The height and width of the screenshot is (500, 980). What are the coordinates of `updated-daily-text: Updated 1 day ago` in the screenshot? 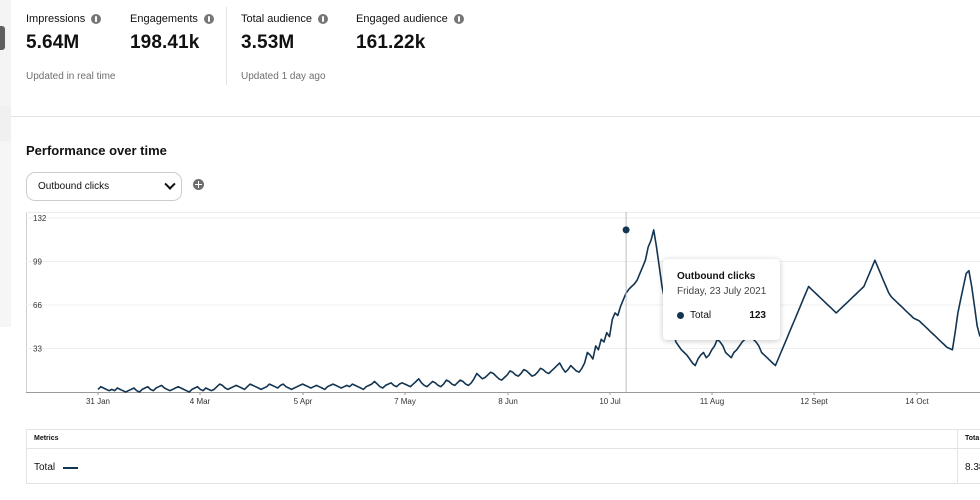 It's located at (283, 76).